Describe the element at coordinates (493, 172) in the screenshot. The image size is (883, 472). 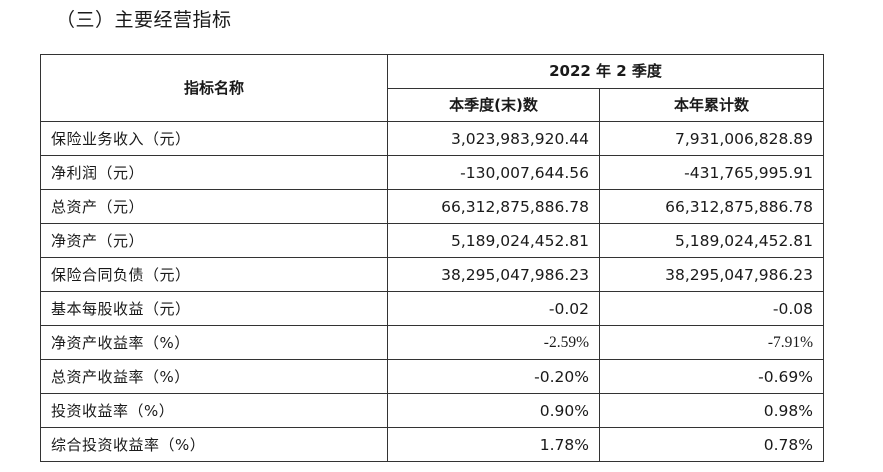
I see `row-quarter-value: -130,007,644.56` at that location.